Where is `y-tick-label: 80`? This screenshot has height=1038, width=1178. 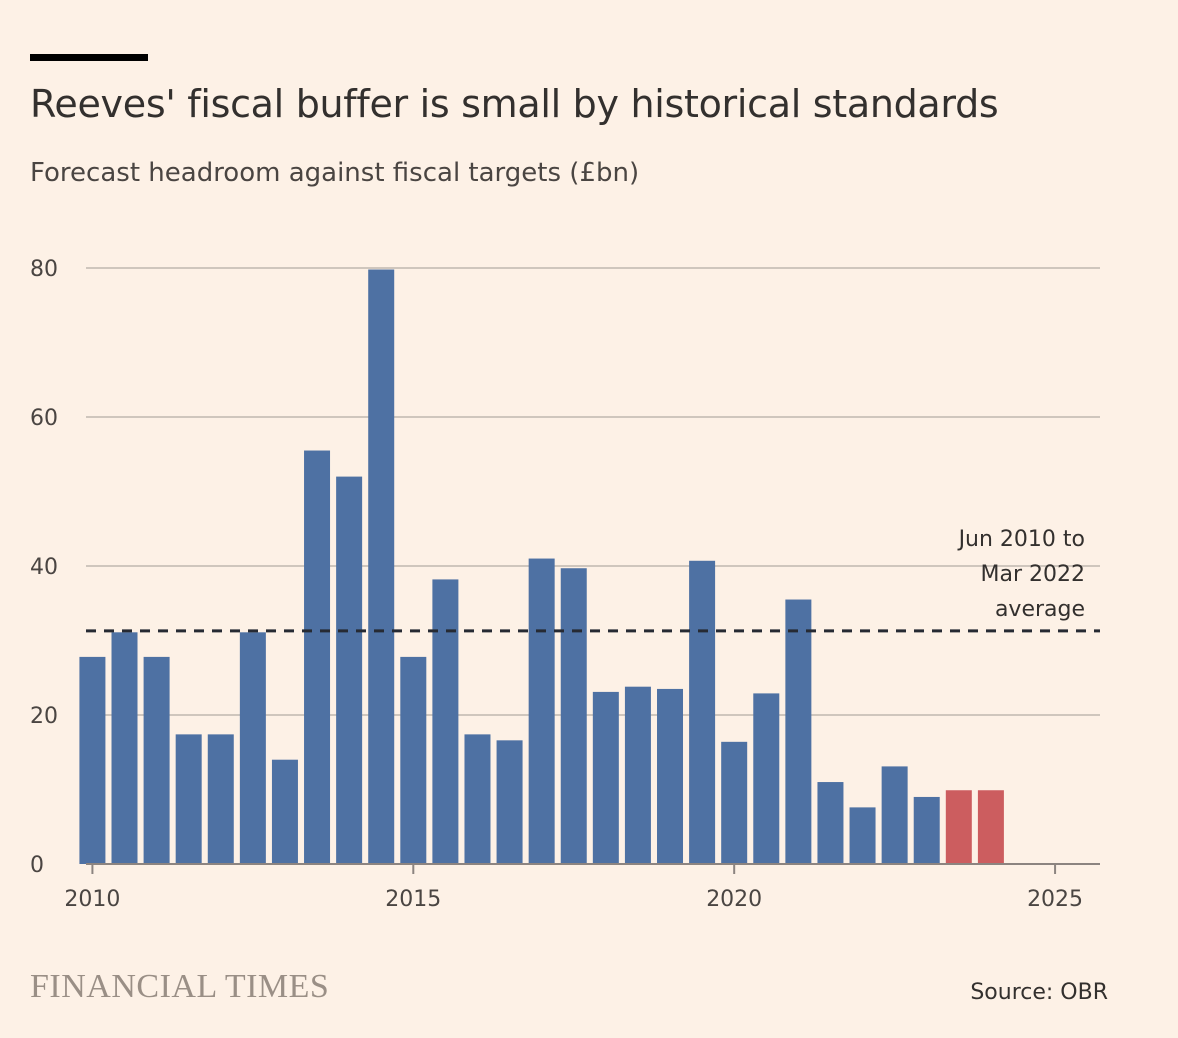
y-tick-label: 80 is located at coordinates (44, 269).